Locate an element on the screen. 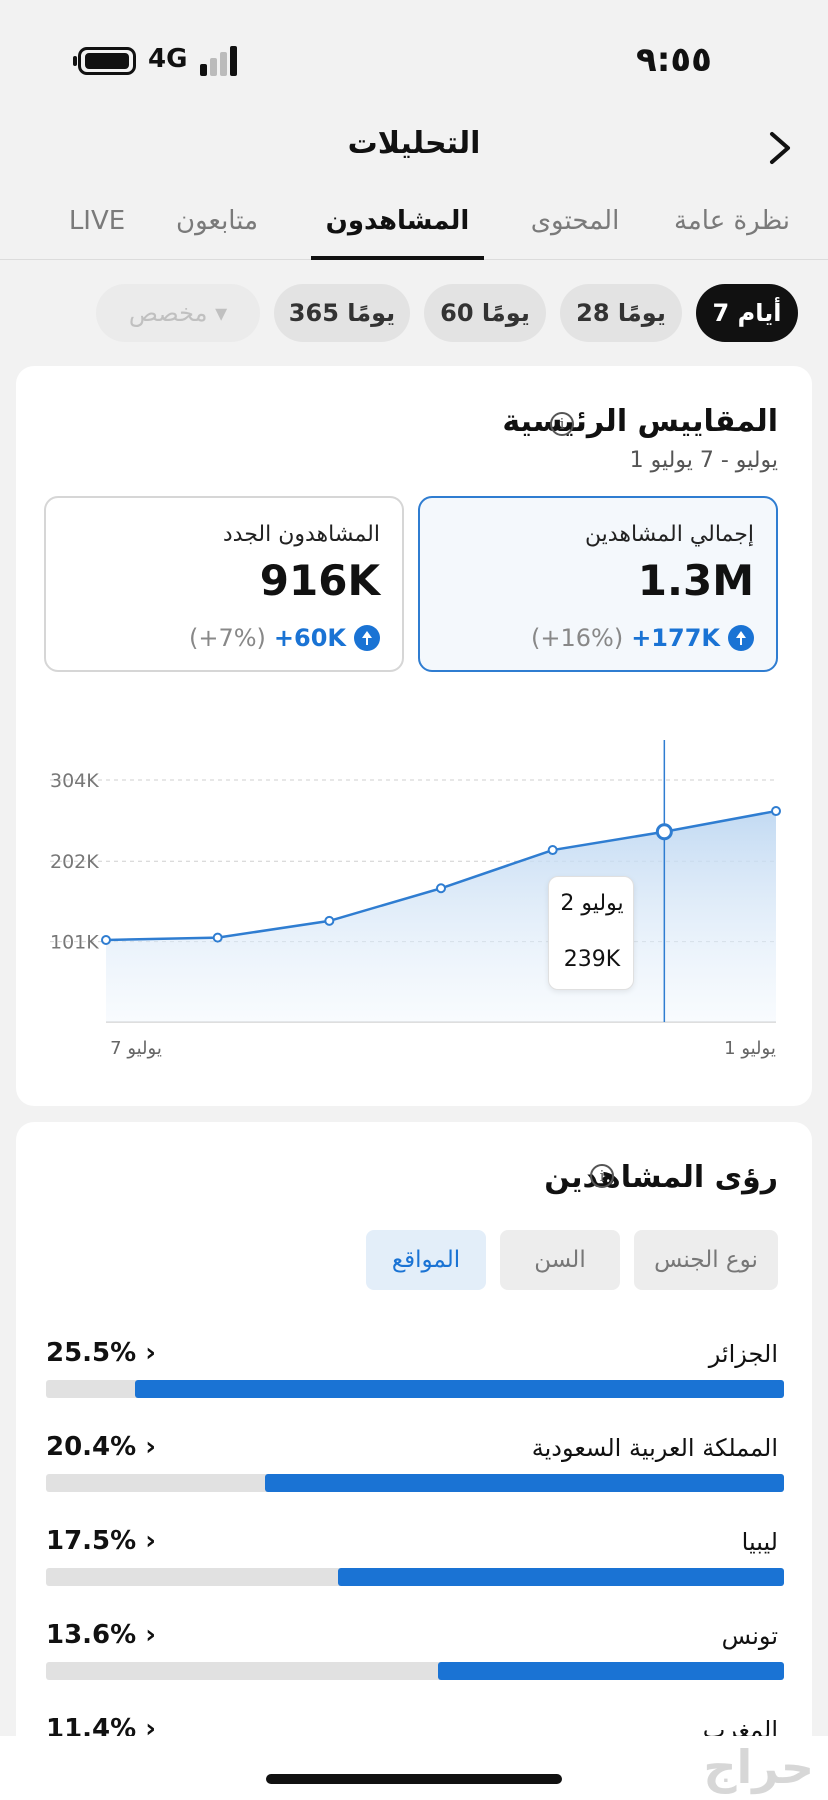 The image size is (828, 1800). location-name: الجزائر is located at coordinates (743, 1354).